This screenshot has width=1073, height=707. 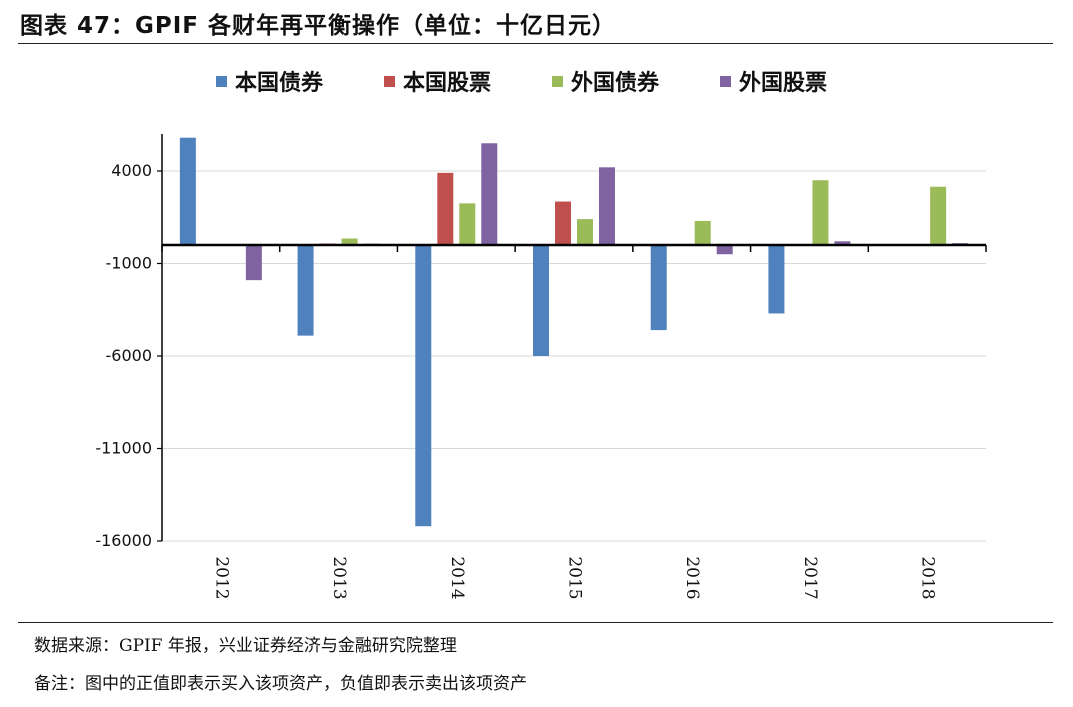 What do you see at coordinates (123, 540) in the screenshot?
I see `y-tick-label: -16000` at bounding box center [123, 540].